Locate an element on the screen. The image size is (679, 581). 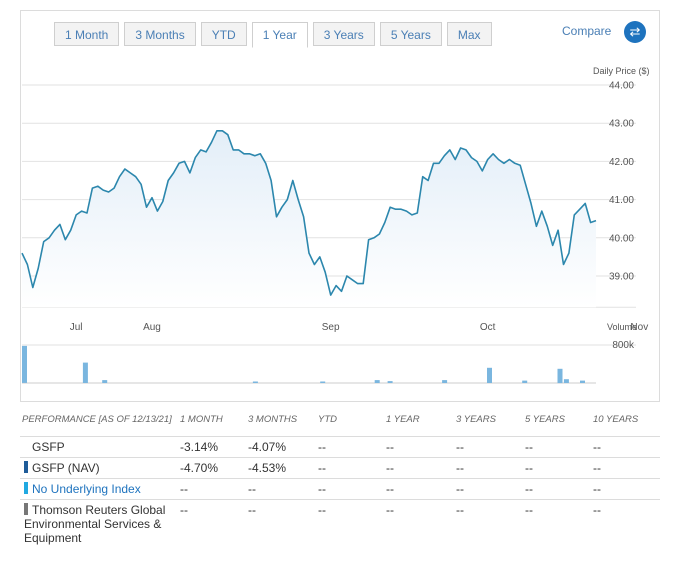
tab-3-years: 3 Years is located at coordinates (343, 34).